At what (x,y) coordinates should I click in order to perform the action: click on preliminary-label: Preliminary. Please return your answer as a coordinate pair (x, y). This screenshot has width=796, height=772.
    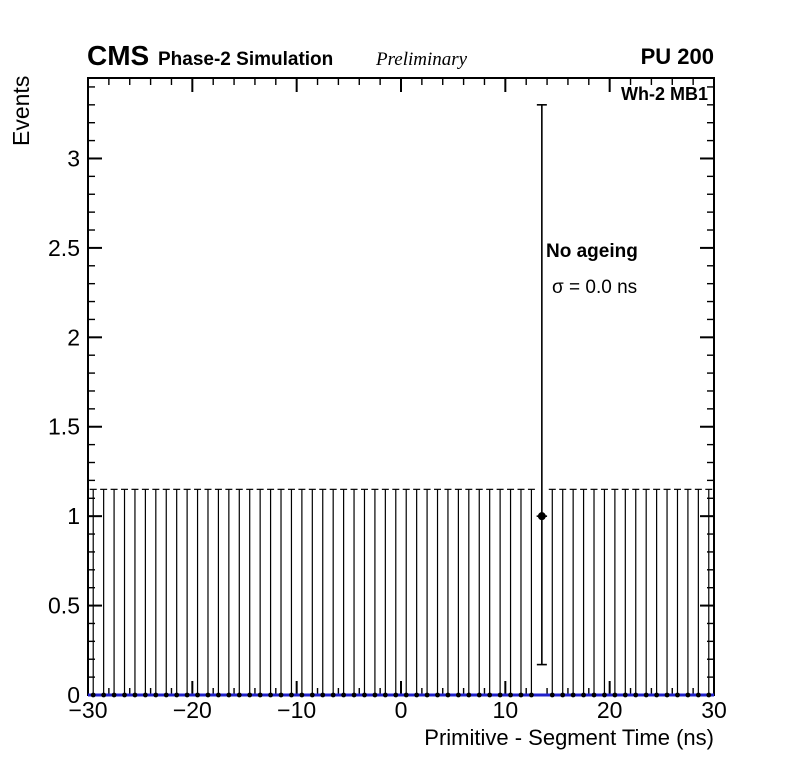
    Looking at the image, I should click on (422, 59).